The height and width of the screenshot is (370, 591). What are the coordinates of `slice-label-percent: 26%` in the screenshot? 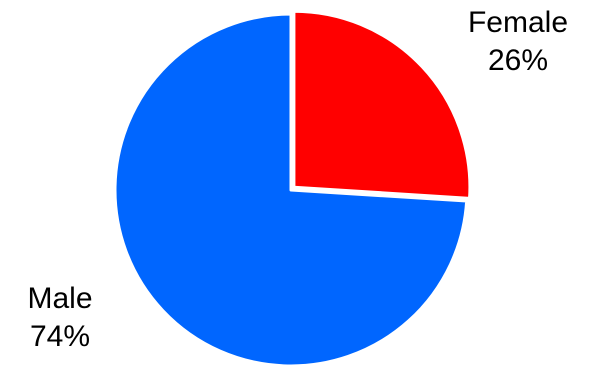 It's located at (518, 60).